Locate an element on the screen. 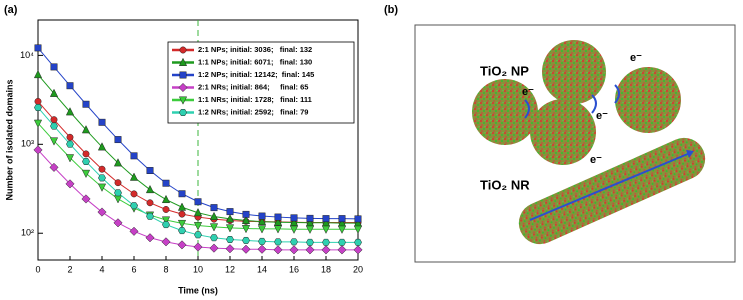  legend-label: 1:2 NPs; initial: 12142; final: 145 is located at coordinates (256, 74).